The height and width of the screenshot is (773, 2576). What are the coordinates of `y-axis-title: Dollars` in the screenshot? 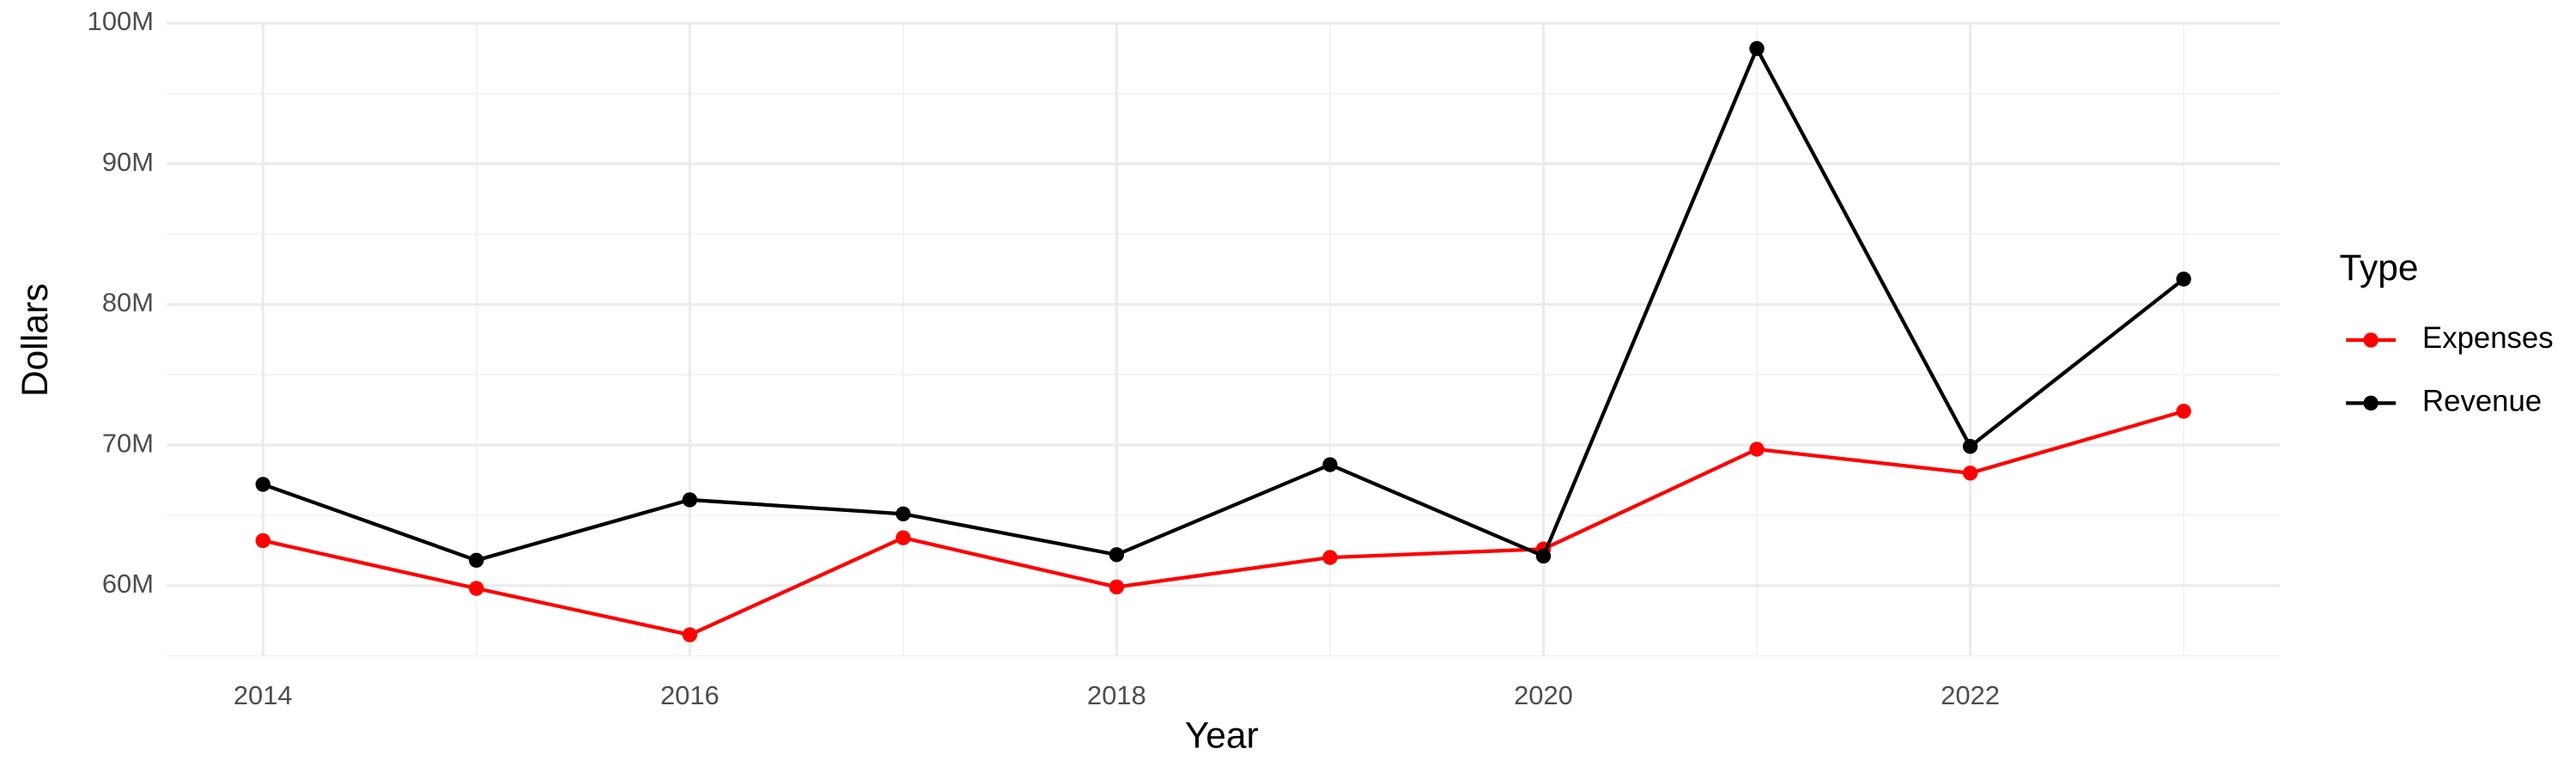 It's located at (36, 340).